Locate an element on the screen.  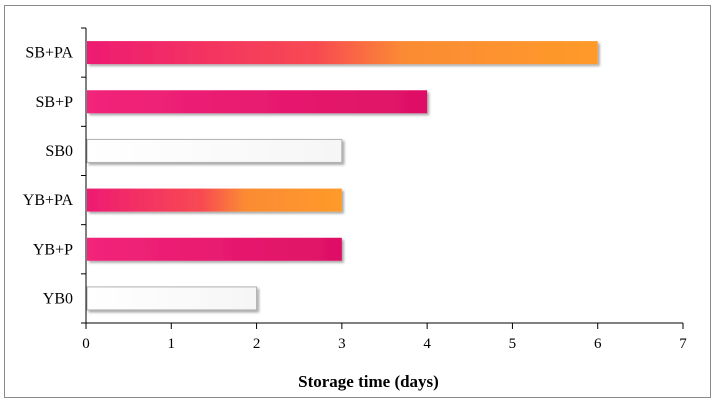
category-label: SB+PA is located at coordinates (49, 53).